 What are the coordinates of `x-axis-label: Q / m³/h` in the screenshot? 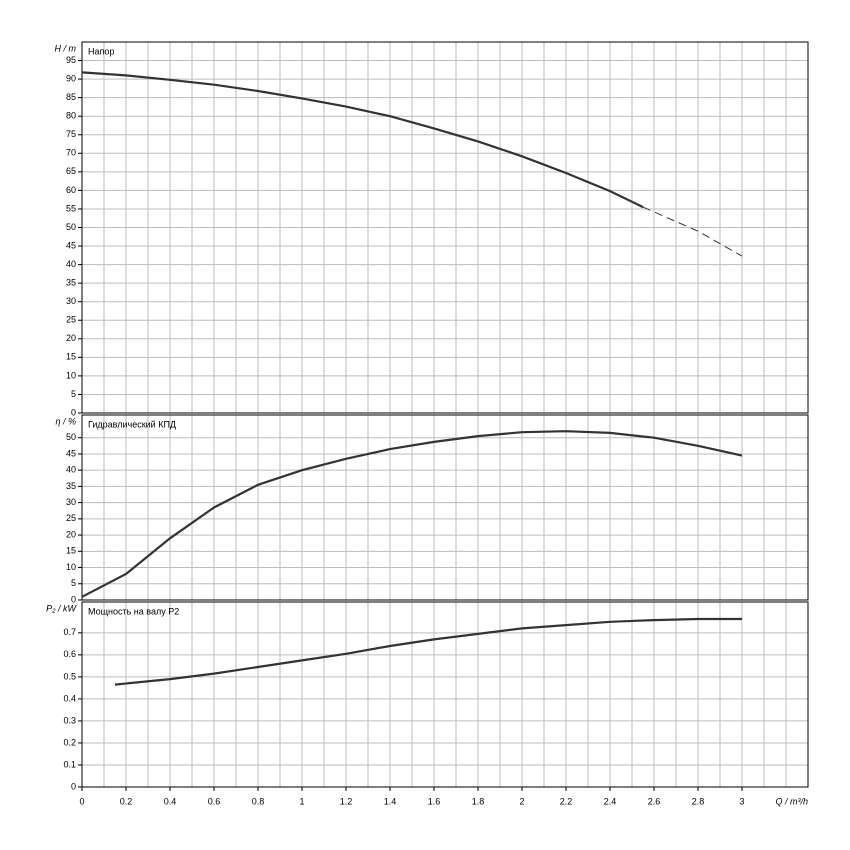 It's located at (791, 801).